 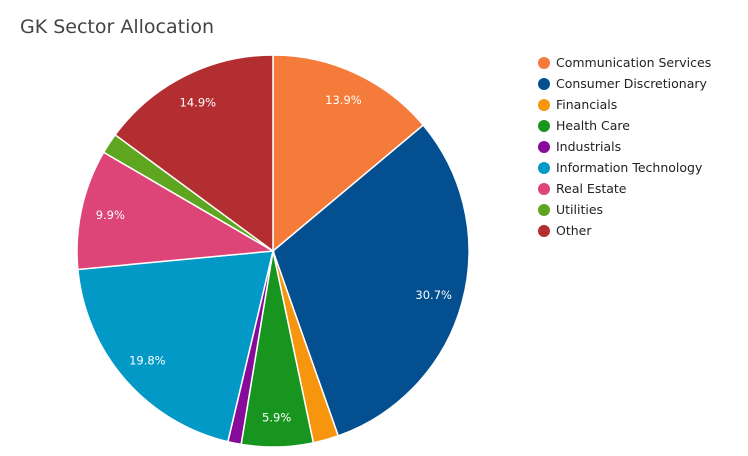 What do you see at coordinates (348, 153) in the screenshot?
I see `pie-slice-communication-services` at bounding box center [348, 153].